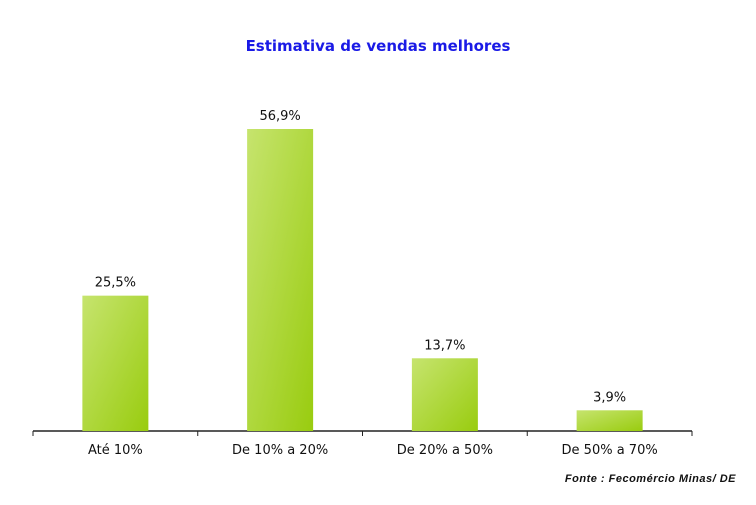 Image resolution: width=756 pixels, height=505 pixels. I want to click on chart-title: Estimativa de vendas melhores, so click(378, 46).